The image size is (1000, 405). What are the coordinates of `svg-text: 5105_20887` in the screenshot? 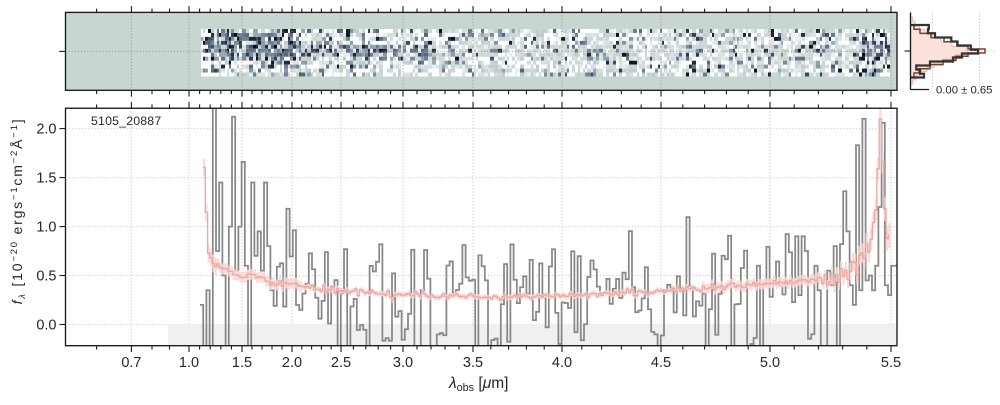 It's located at (126, 121).